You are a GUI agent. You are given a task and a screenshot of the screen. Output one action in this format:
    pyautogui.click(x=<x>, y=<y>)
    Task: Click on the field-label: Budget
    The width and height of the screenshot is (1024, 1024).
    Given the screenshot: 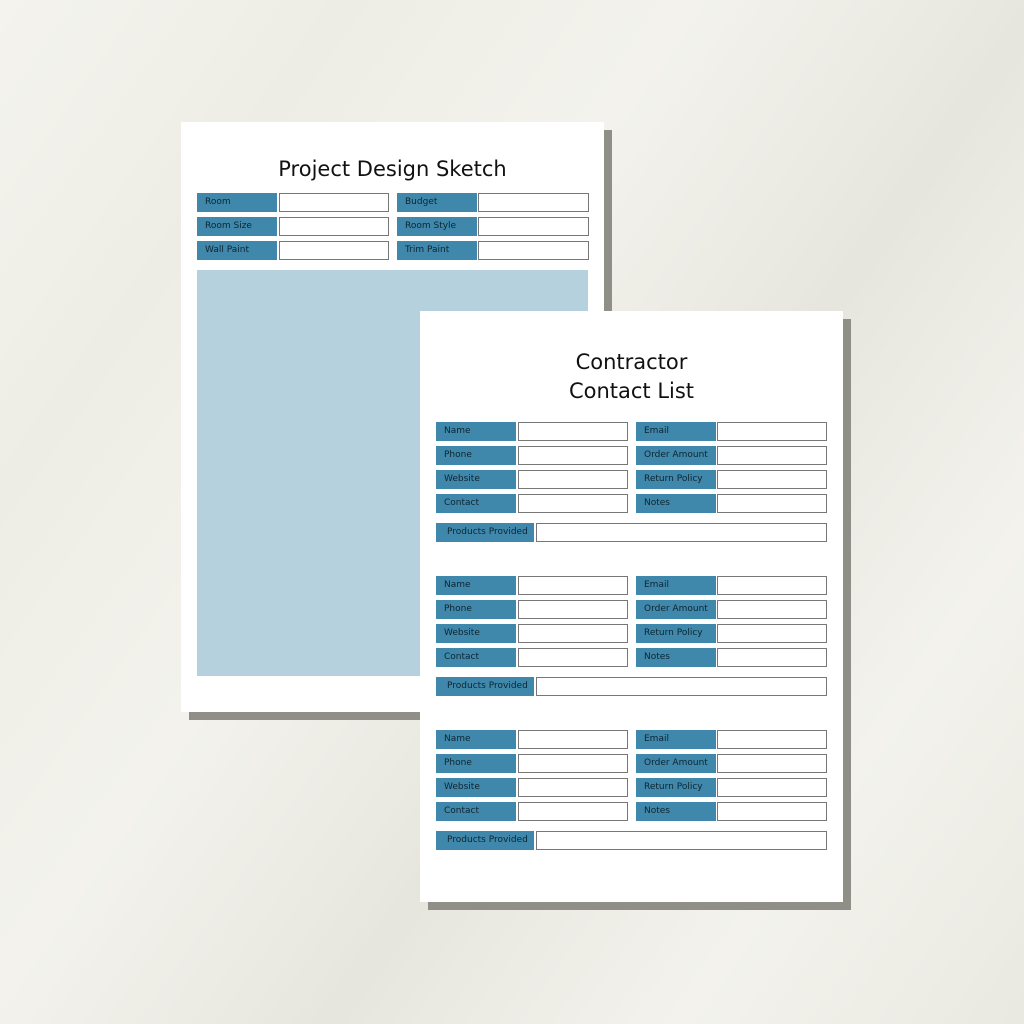 What is the action you would take?
    pyautogui.click(x=437, y=202)
    